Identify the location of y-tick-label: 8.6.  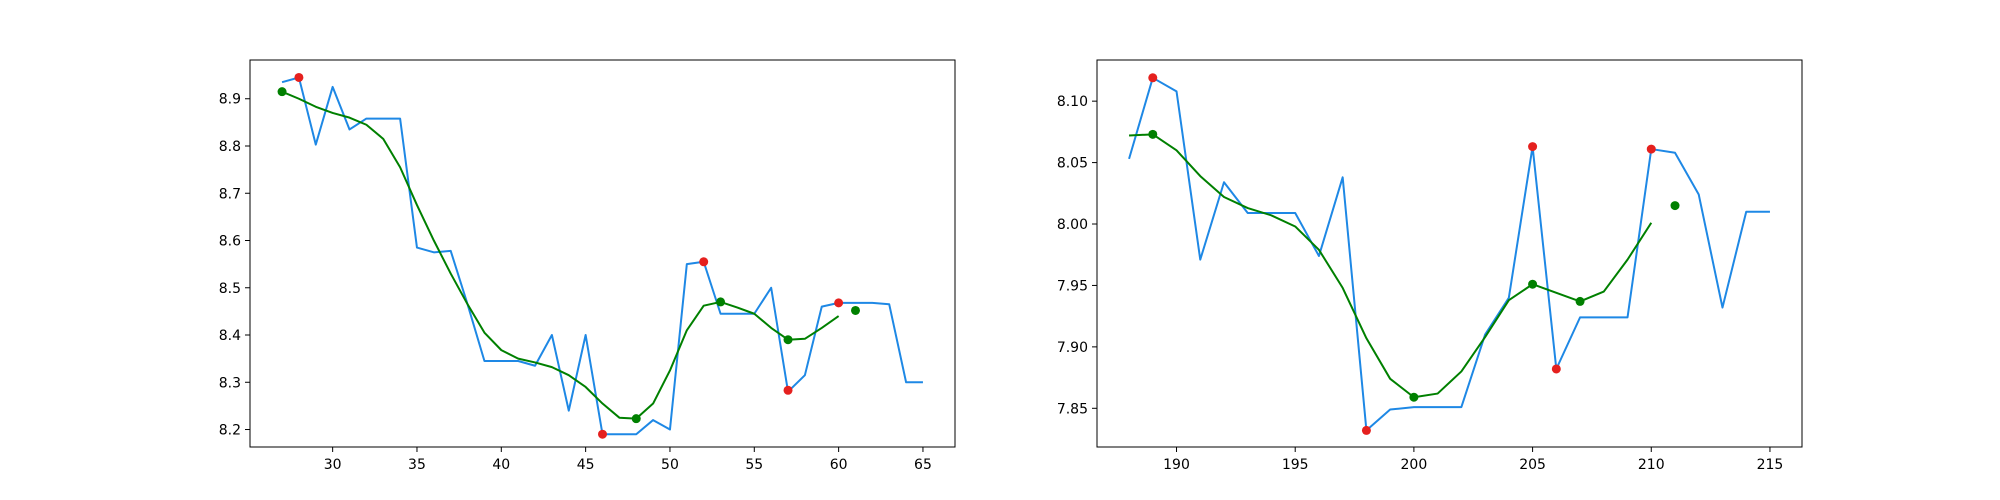
(230, 242).